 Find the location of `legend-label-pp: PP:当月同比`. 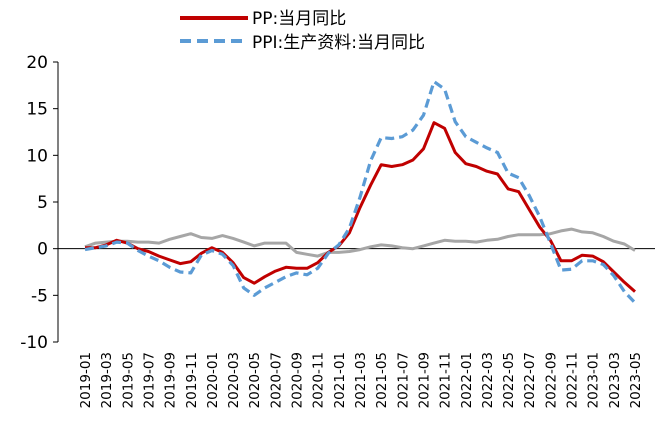

legend-label-pp: PP:当月同比 is located at coordinates (299, 19).